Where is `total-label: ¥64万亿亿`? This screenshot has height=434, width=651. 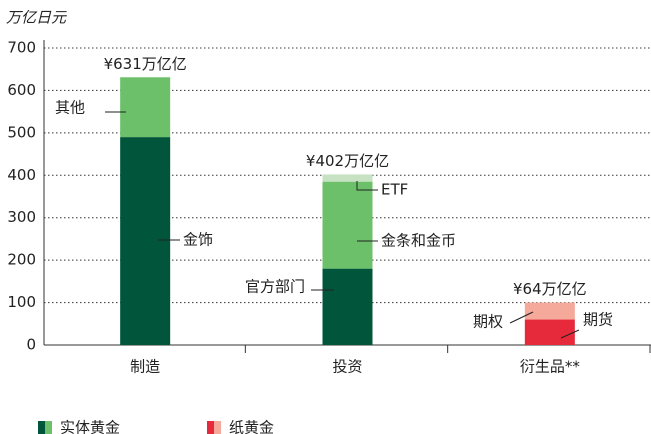
total-label: ¥64万亿亿 is located at coordinates (550, 289).